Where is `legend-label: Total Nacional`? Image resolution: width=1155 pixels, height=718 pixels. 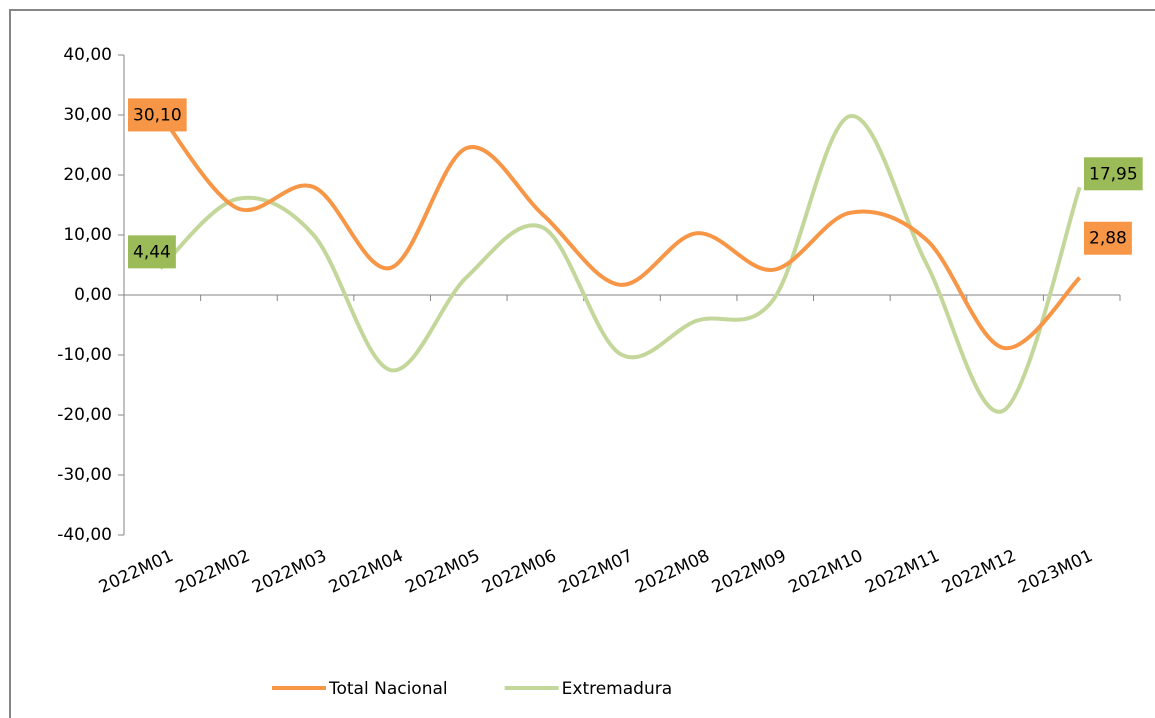
legend-label: Total Nacional is located at coordinates (388, 689).